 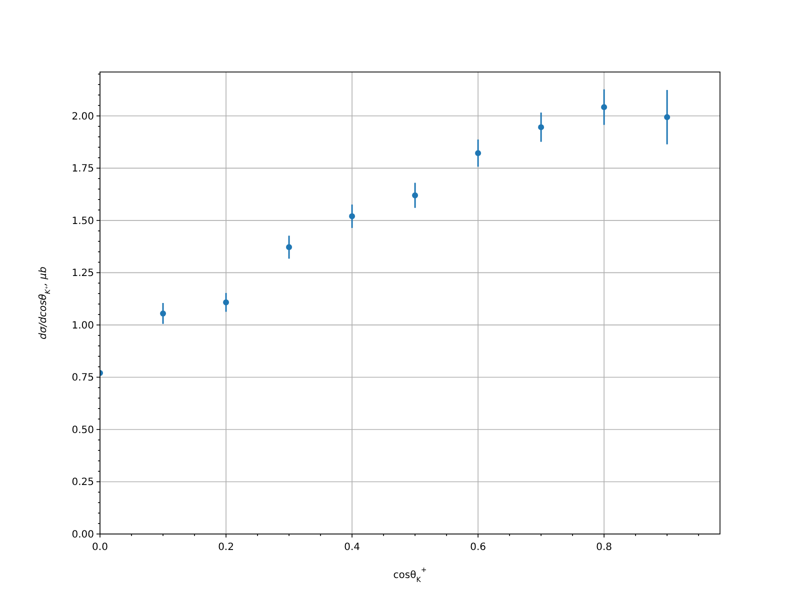 I want to click on x-tick-label: 0.4, so click(x=352, y=547).